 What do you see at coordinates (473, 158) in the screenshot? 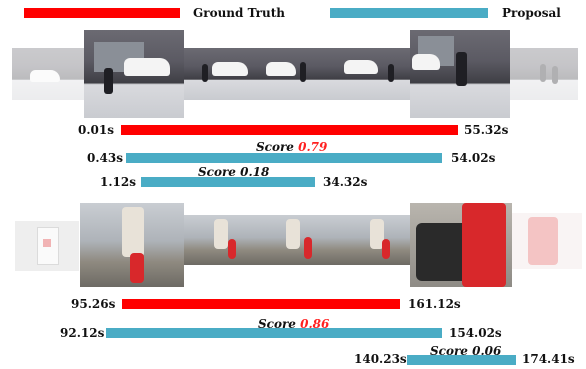
I see `row1-proposal1-end: 54.02s` at bounding box center [473, 158].